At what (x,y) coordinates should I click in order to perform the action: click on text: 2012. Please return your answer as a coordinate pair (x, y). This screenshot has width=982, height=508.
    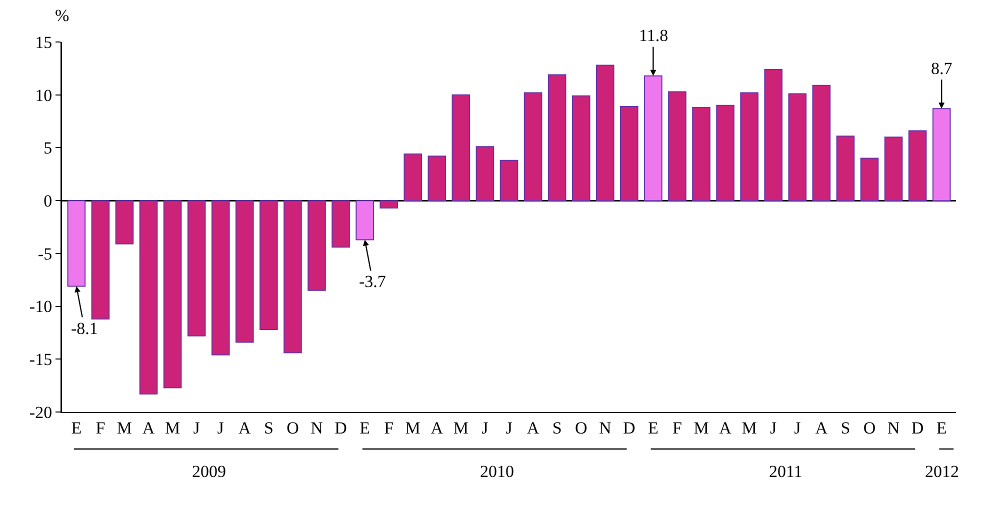
    Looking at the image, I should click on (942, 471).